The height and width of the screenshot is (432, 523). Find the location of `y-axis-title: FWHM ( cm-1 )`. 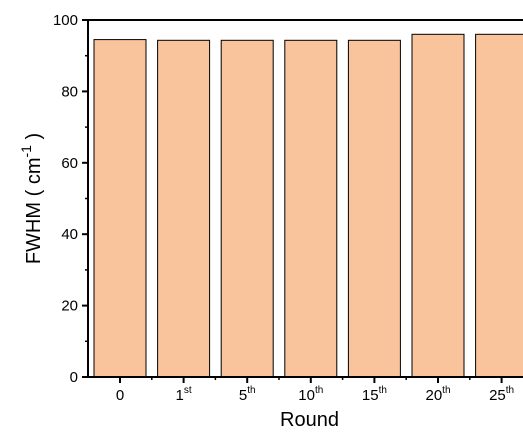

y-axis-title: FWHM ( cm-1 ) is located at coordinates (31, 198).